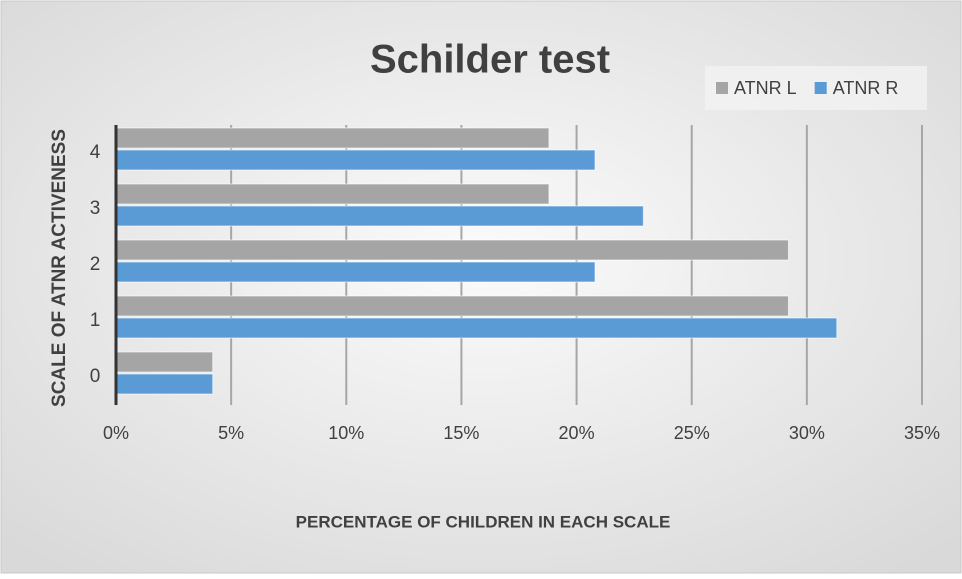 This screenshot has height=579, width=962. What do you see at coordinates (116, 433) in the screenshot?
I see `x-tick-label: 0%` at bounding box center [116, 433].